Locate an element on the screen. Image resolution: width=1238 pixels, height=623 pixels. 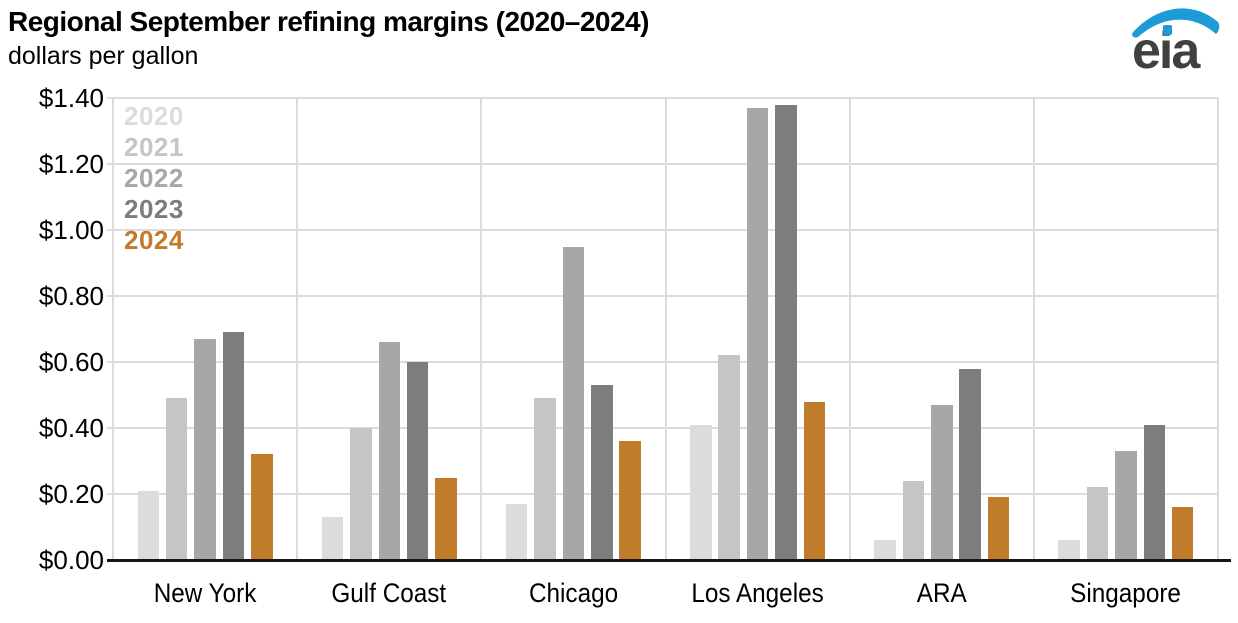
legend-item-2024: 2024 is located at coordinates (154, 240).